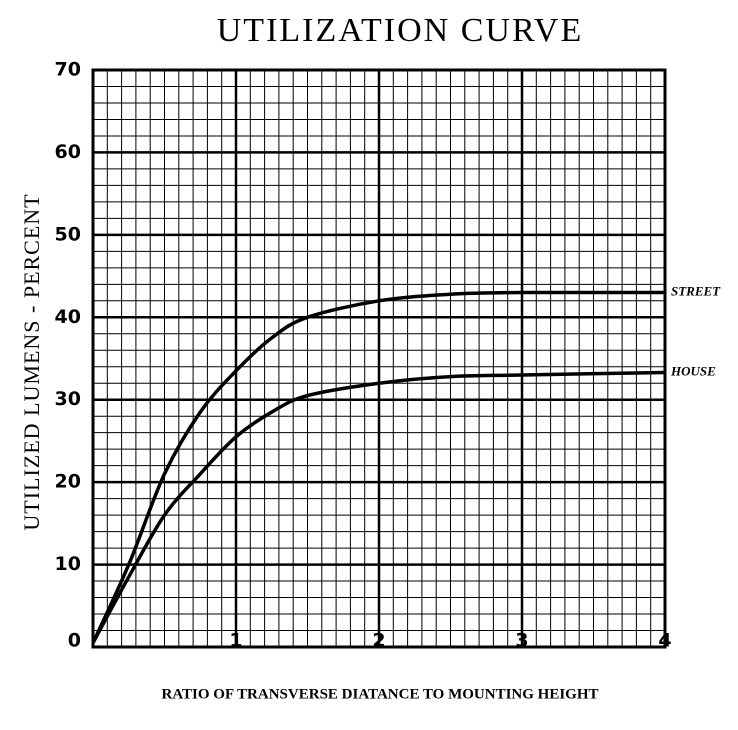 The height and width of the screenshot is (730, 738). Describe the element at coordinates (400, 30) in the screenshot. I see `chart-title: UTILIZATION CURVE` at that location.